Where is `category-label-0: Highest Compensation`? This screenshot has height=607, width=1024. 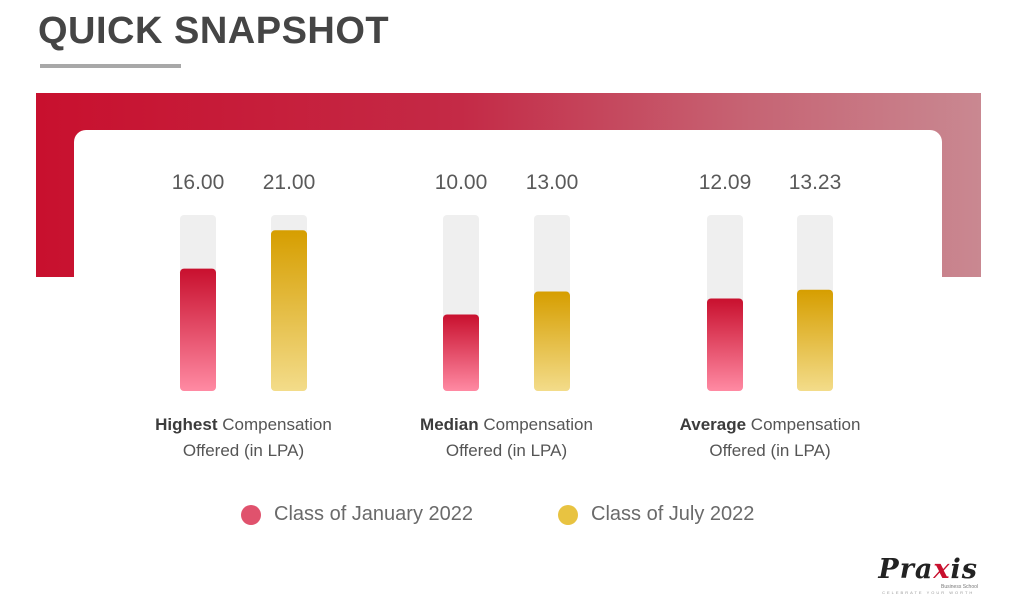
category-label-0: Highest Compensation is located at coordinates (243, 424).